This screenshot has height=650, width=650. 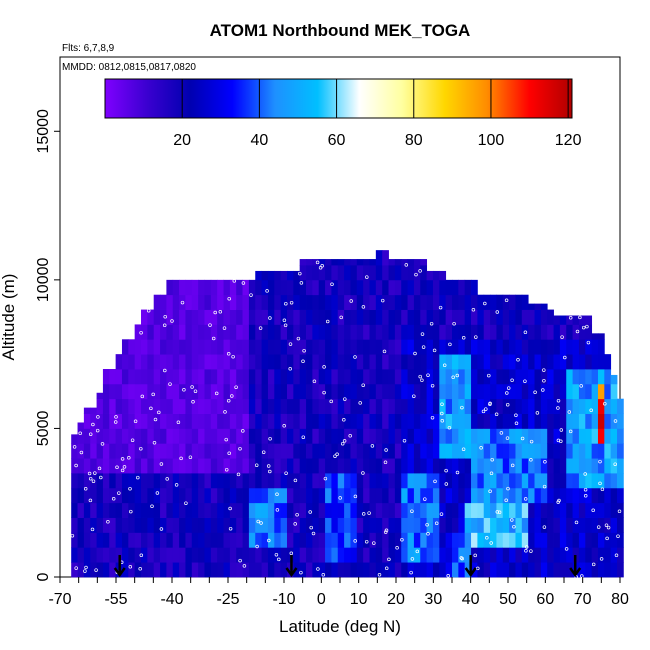 What do you see at coordinates (88, 48) in the screenshot?
I see `flights-label: Flts: 6,7,8,9` at bounding box center [88, 48].